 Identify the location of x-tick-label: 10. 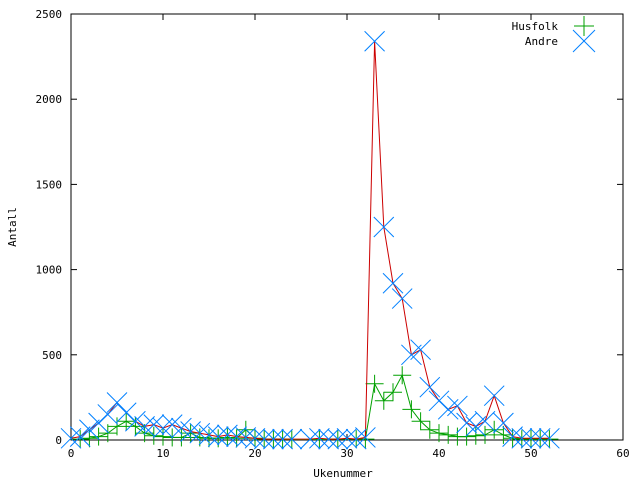
(162, 453).